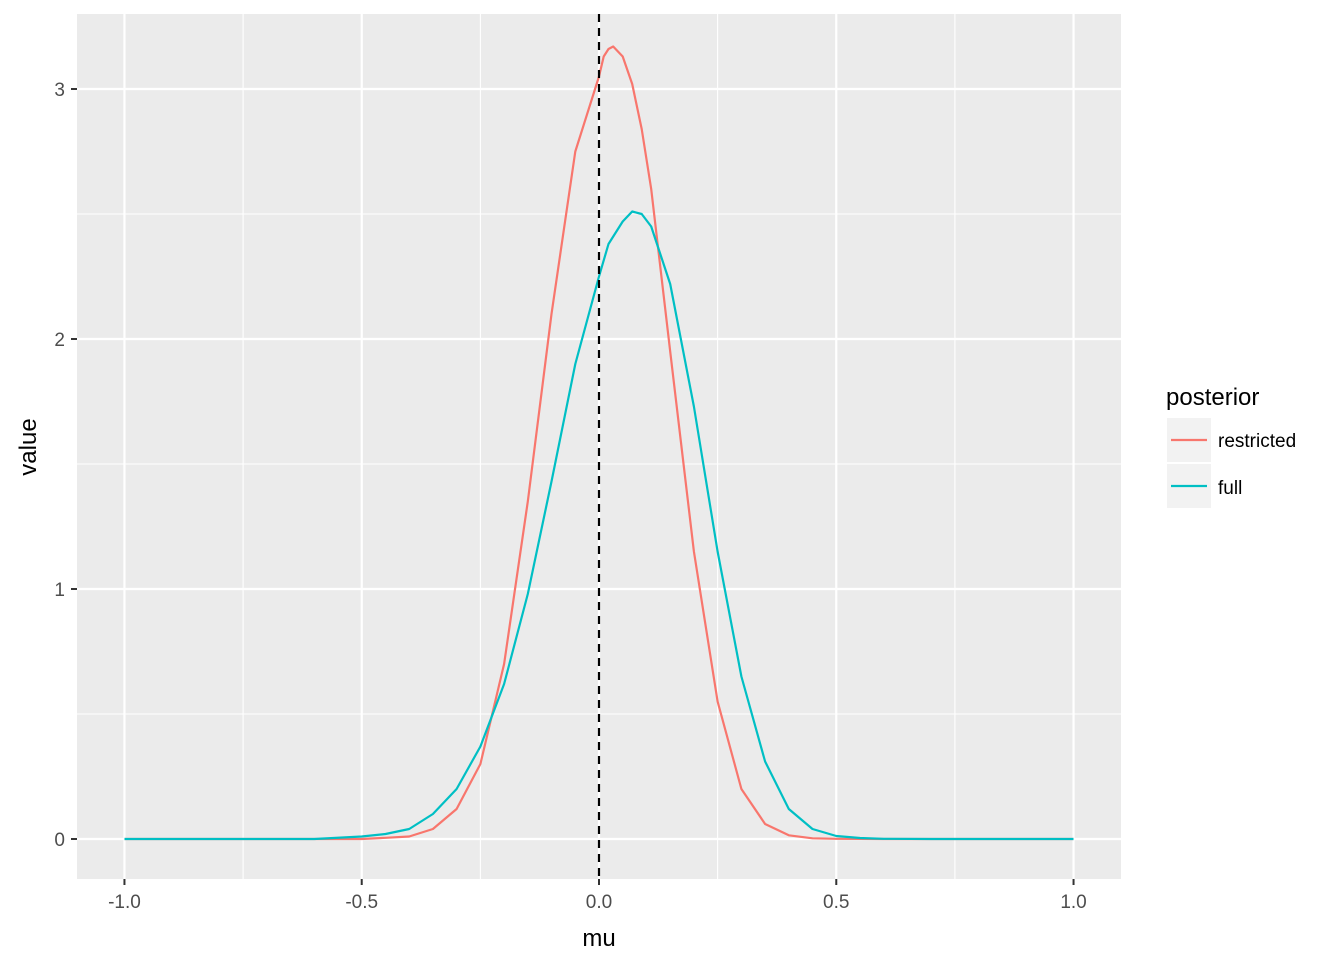 This screenshot has height=965, width=1344. What do you see at coordinates (836, 902) in the screenshot?
I see `x-tick-label: 0.5` at bounding box center [836, 902].